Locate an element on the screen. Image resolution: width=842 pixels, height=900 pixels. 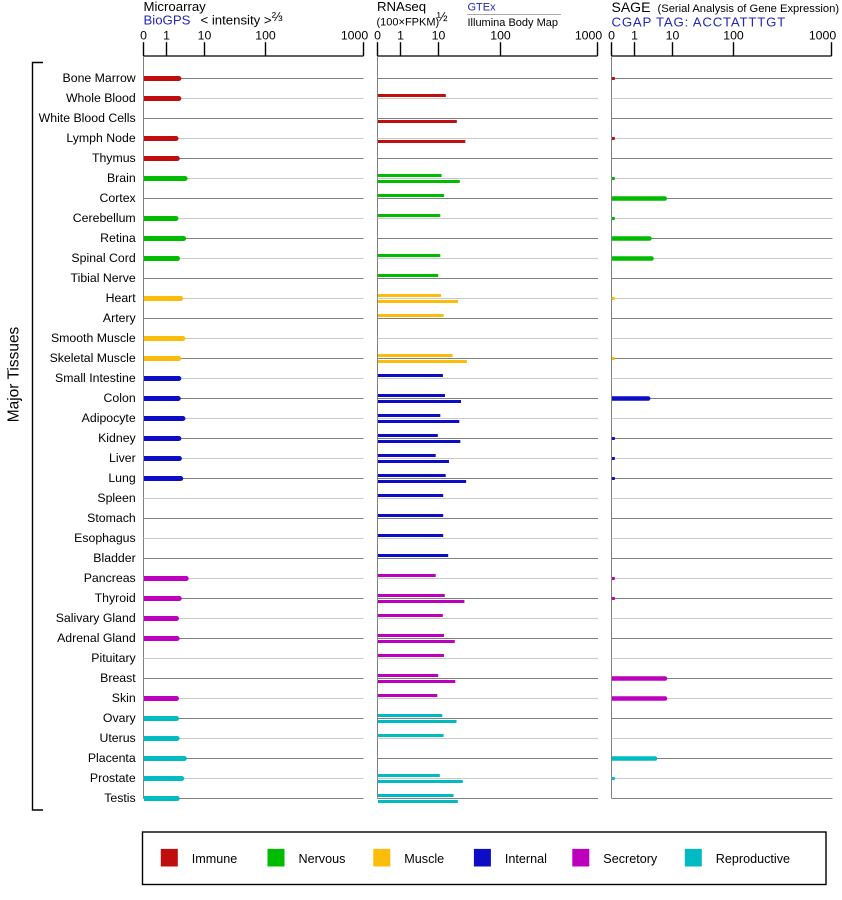
svg-text: Ovary is located at coordinates (120, 718).